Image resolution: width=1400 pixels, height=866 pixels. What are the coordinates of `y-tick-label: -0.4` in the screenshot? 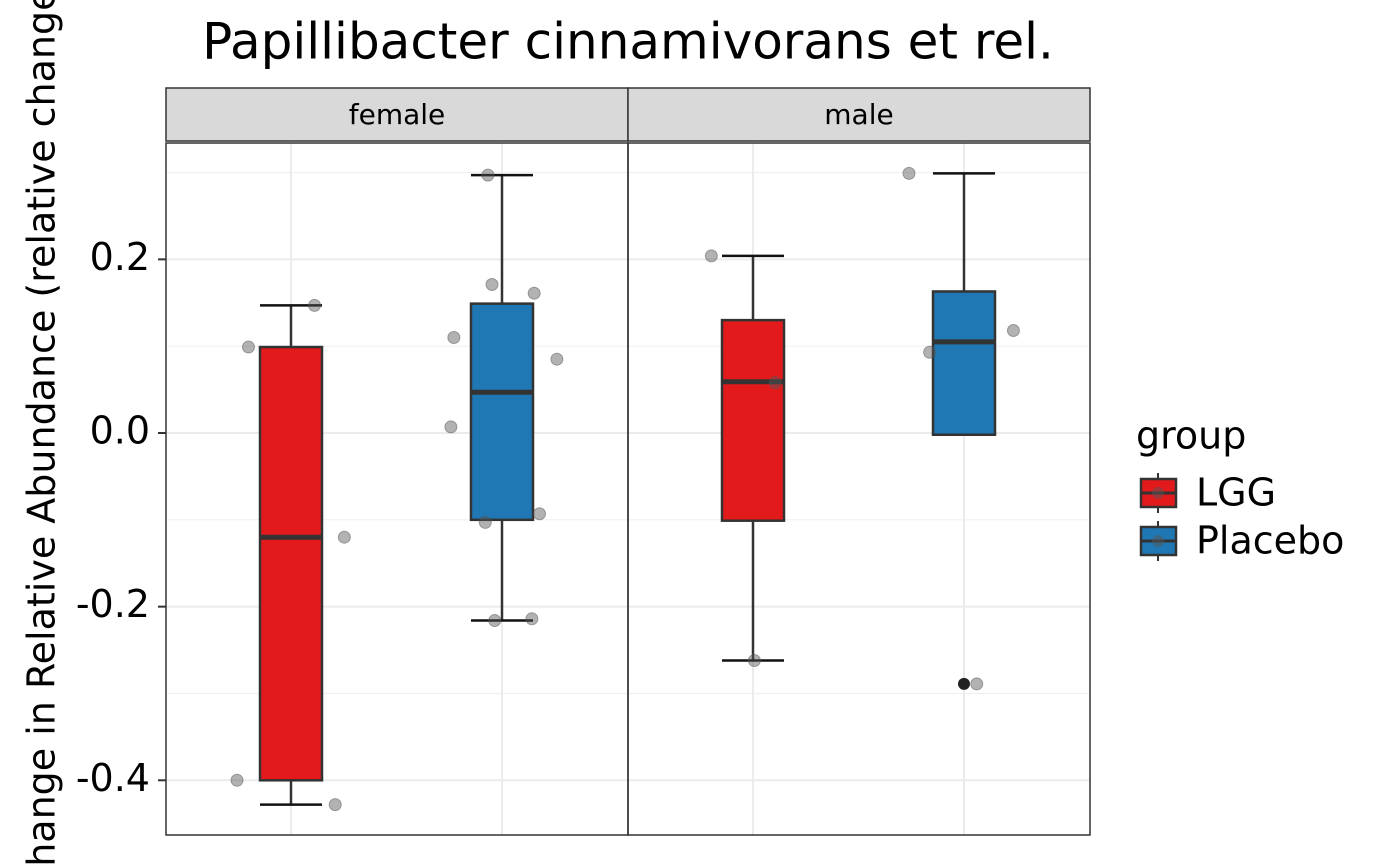 It's located at (113, 778).